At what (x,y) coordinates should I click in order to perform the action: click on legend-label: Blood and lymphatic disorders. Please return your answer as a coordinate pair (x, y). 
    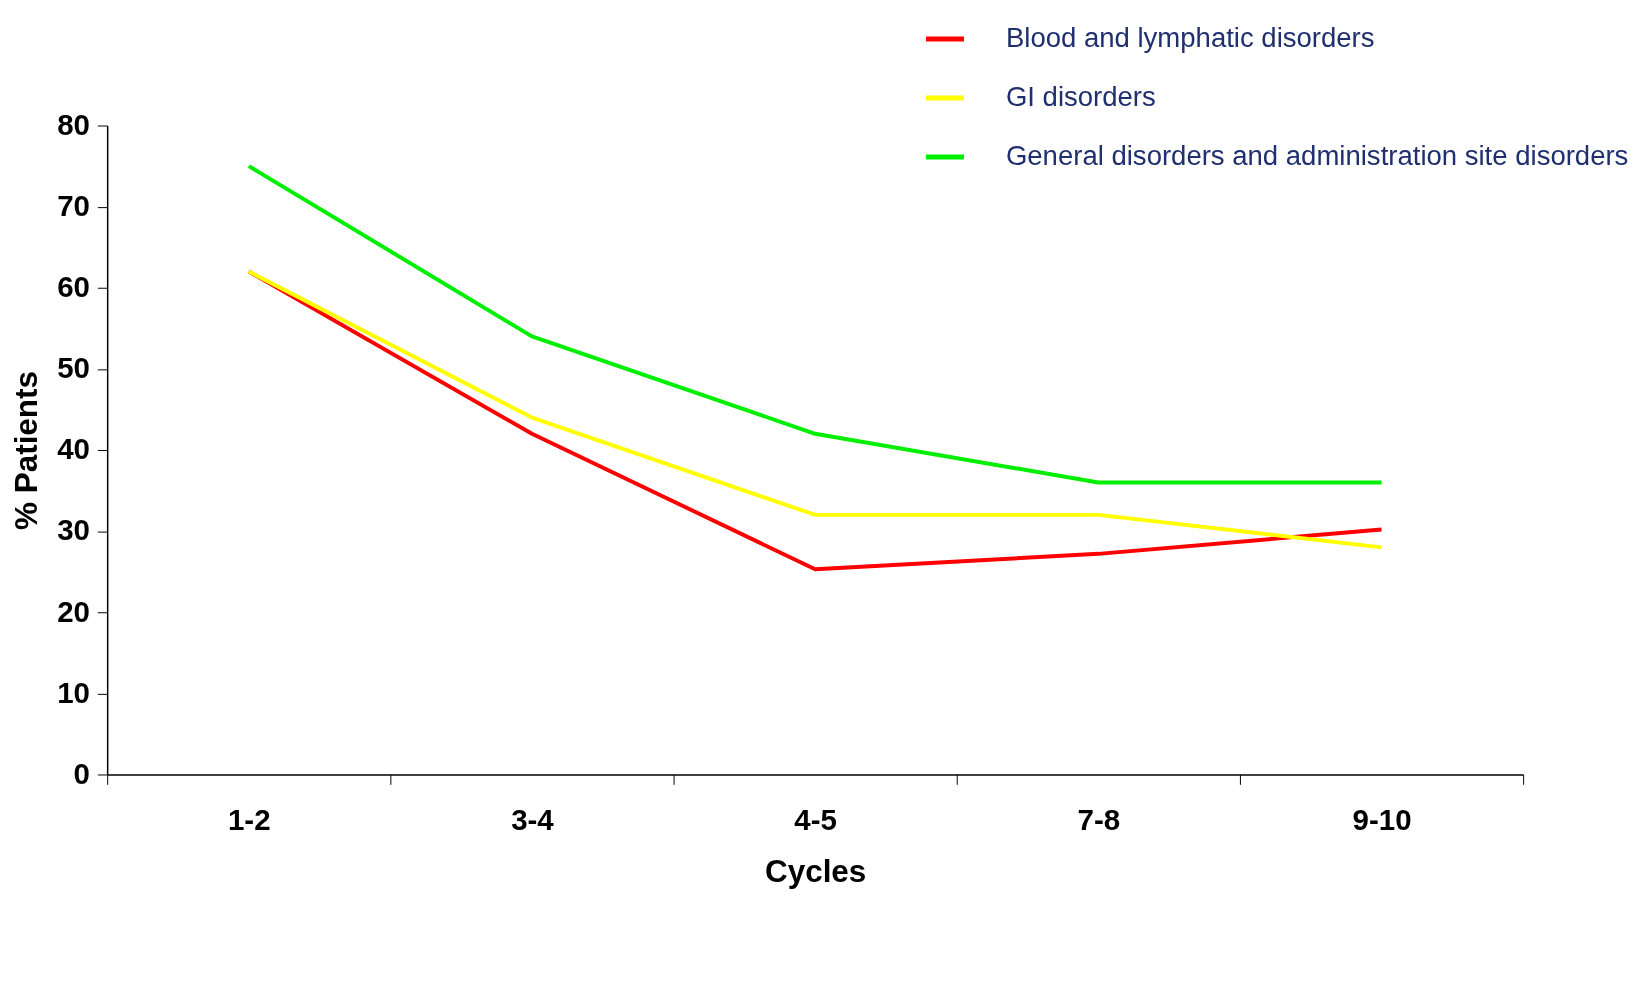
    Looking at the image, I should click on (1190, 37).